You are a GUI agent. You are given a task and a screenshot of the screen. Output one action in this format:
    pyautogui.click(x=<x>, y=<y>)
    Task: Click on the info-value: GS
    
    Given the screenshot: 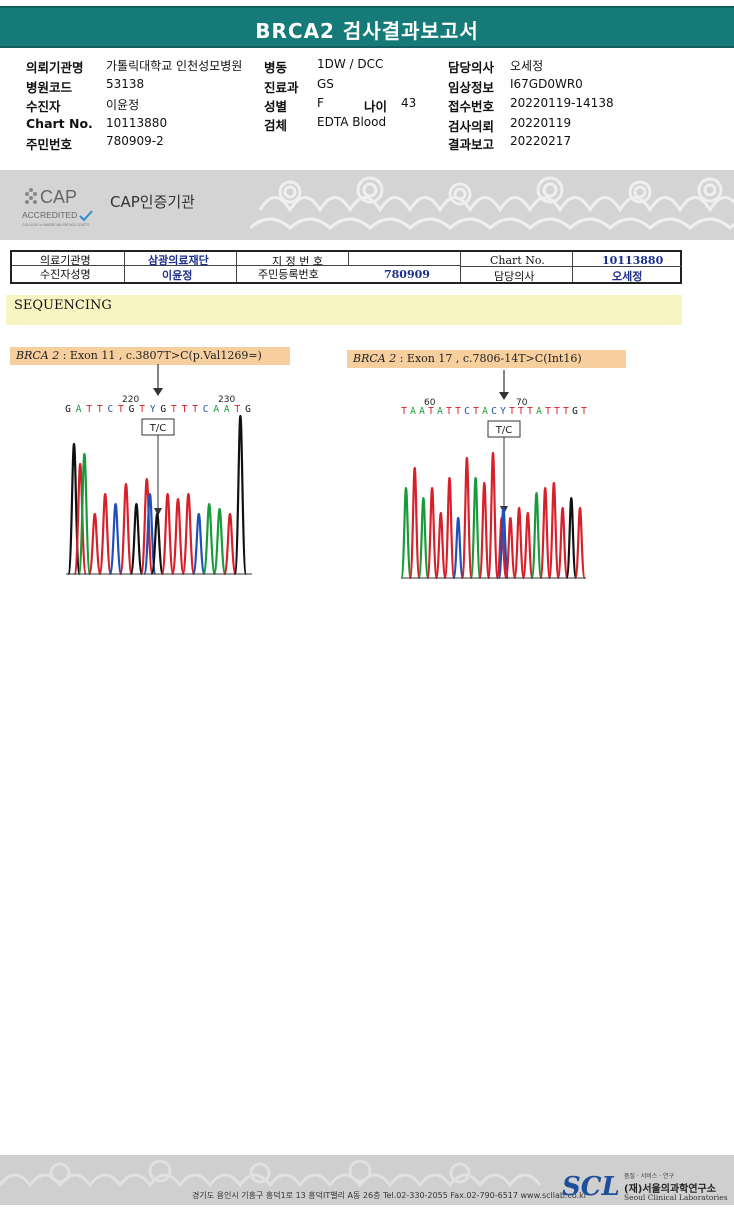 What is the action you would take?
    pyautogui.click(x=325, y=84)
    